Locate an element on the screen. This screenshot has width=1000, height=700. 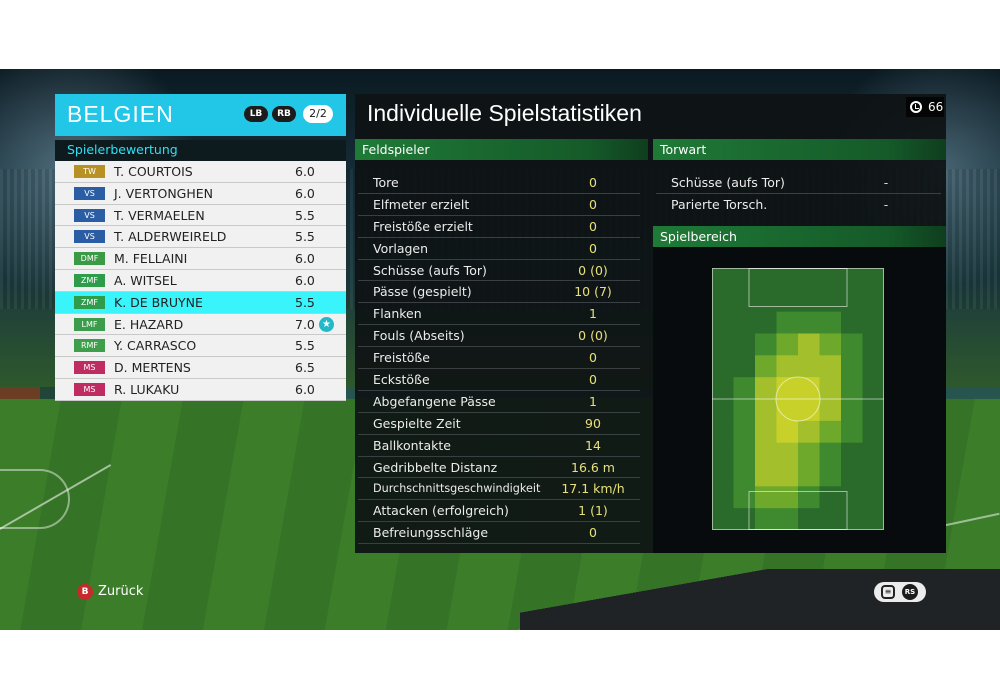
stat-label: Befreiungsschläge is located at coordinates (431, 533).